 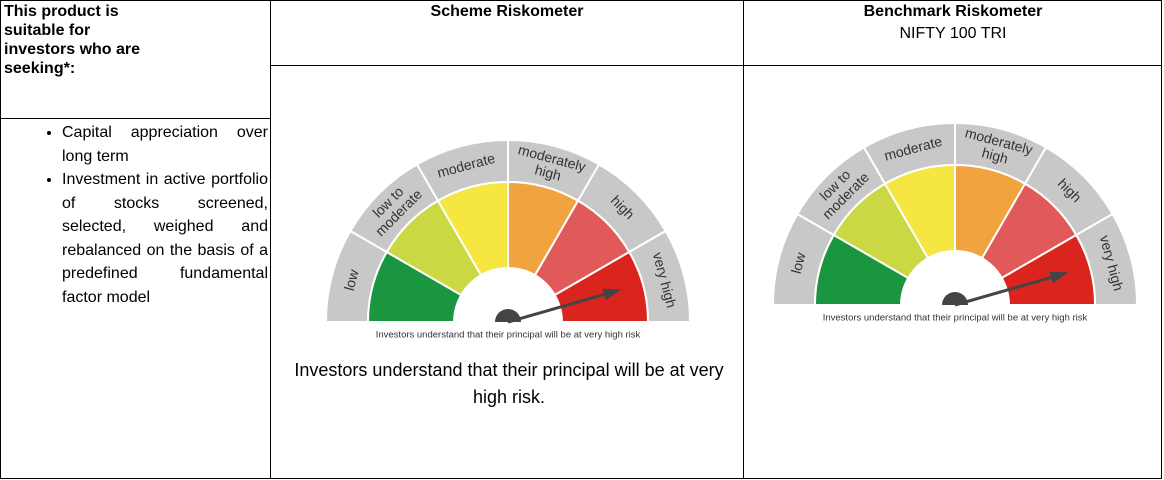 I want to click on scheme-header: Scheme Riskometer, so click(x=507, y=11).